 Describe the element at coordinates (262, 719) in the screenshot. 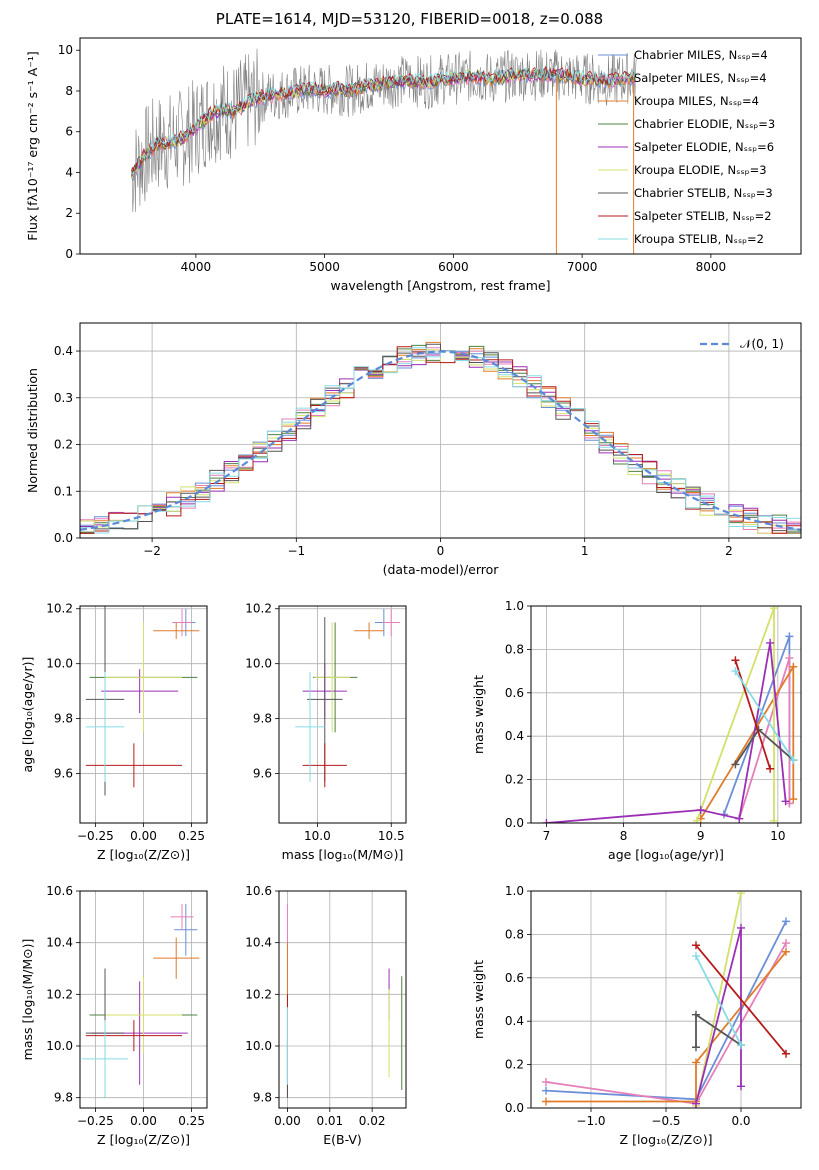

I see `tick-label-y: 9.8` at that location.